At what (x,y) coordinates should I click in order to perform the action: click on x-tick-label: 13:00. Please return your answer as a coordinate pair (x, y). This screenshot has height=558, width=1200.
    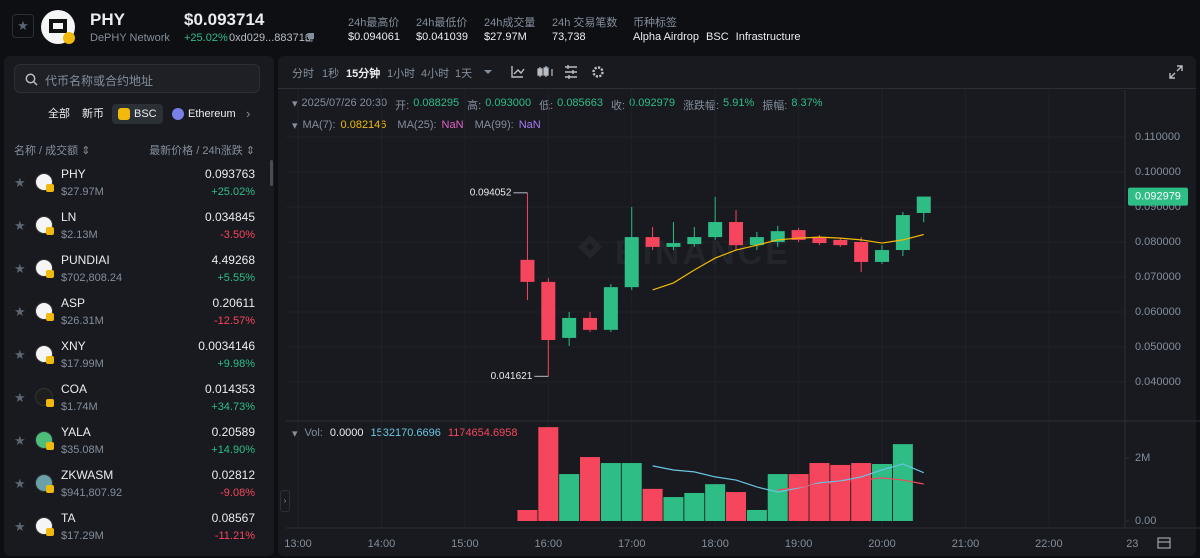
    Looking at the image, I should click on (298, 544).